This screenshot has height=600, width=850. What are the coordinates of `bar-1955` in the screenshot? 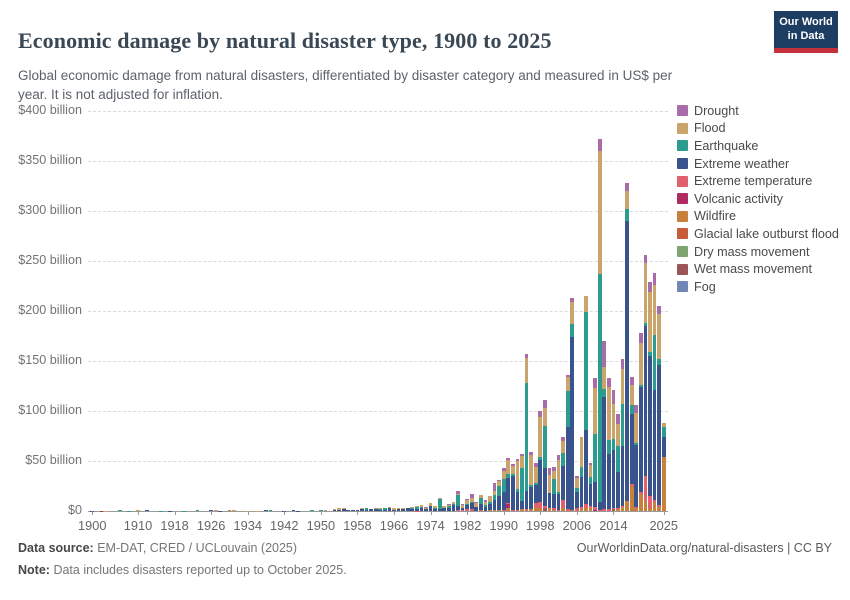 It's located at (343, 509).